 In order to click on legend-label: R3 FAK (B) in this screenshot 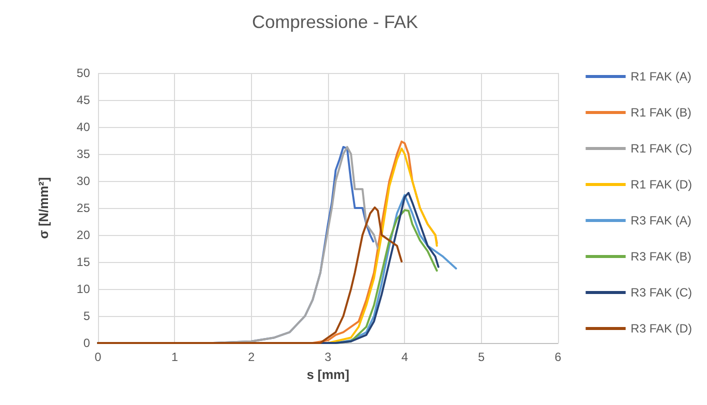, I will do `click(661, 257)`.